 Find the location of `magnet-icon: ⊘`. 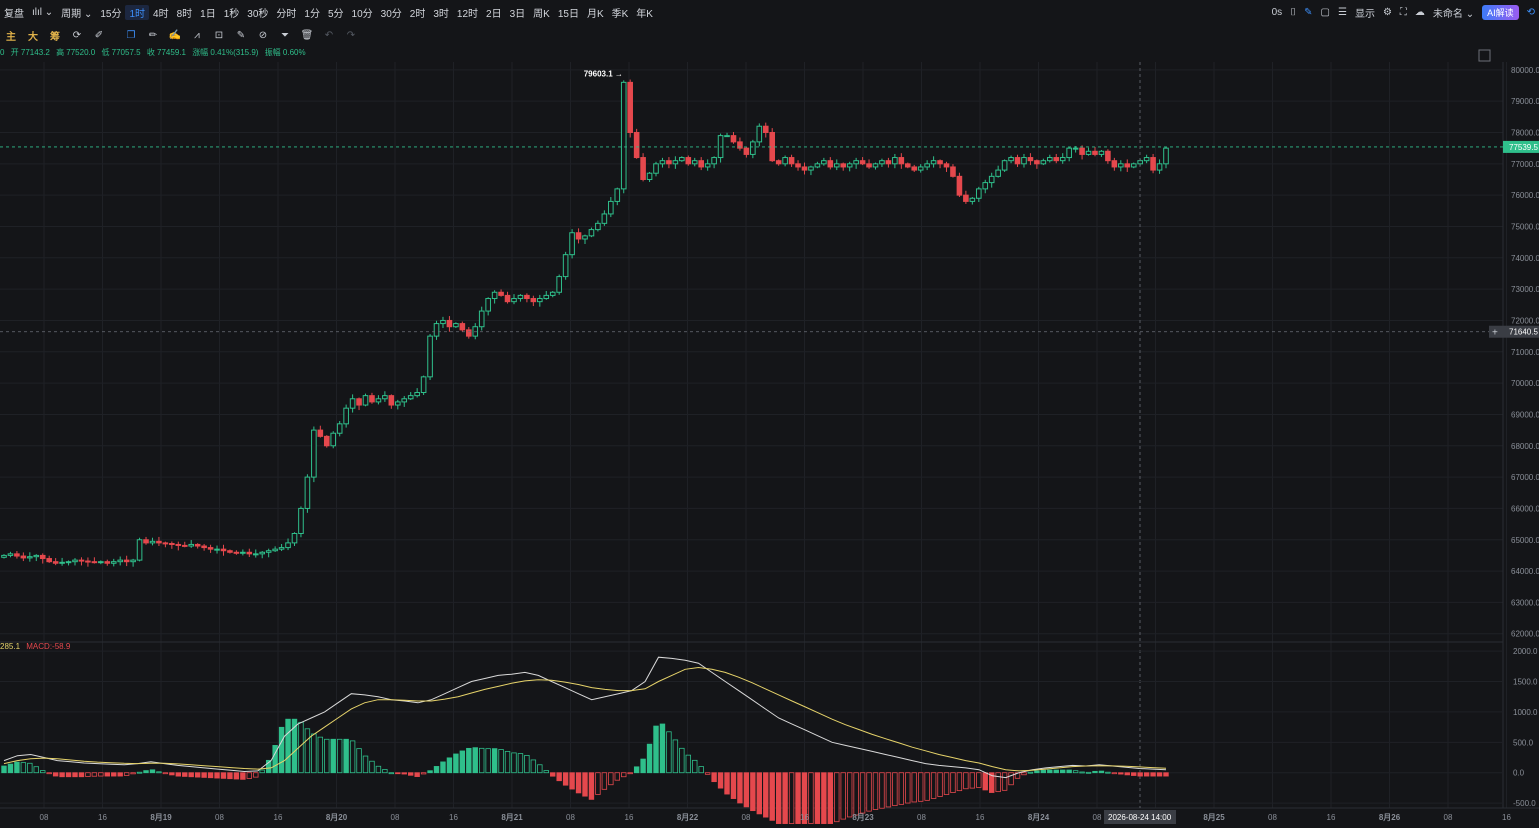

magnet-icon: ⊘ is located at coordinates (263, 35).